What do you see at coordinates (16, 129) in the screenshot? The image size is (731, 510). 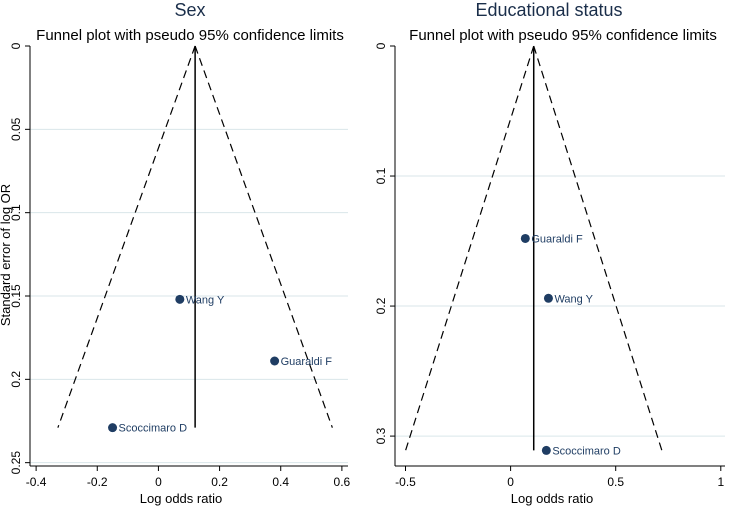 I see `y-tick-label: 0.05` at bounding box center [16, 129].